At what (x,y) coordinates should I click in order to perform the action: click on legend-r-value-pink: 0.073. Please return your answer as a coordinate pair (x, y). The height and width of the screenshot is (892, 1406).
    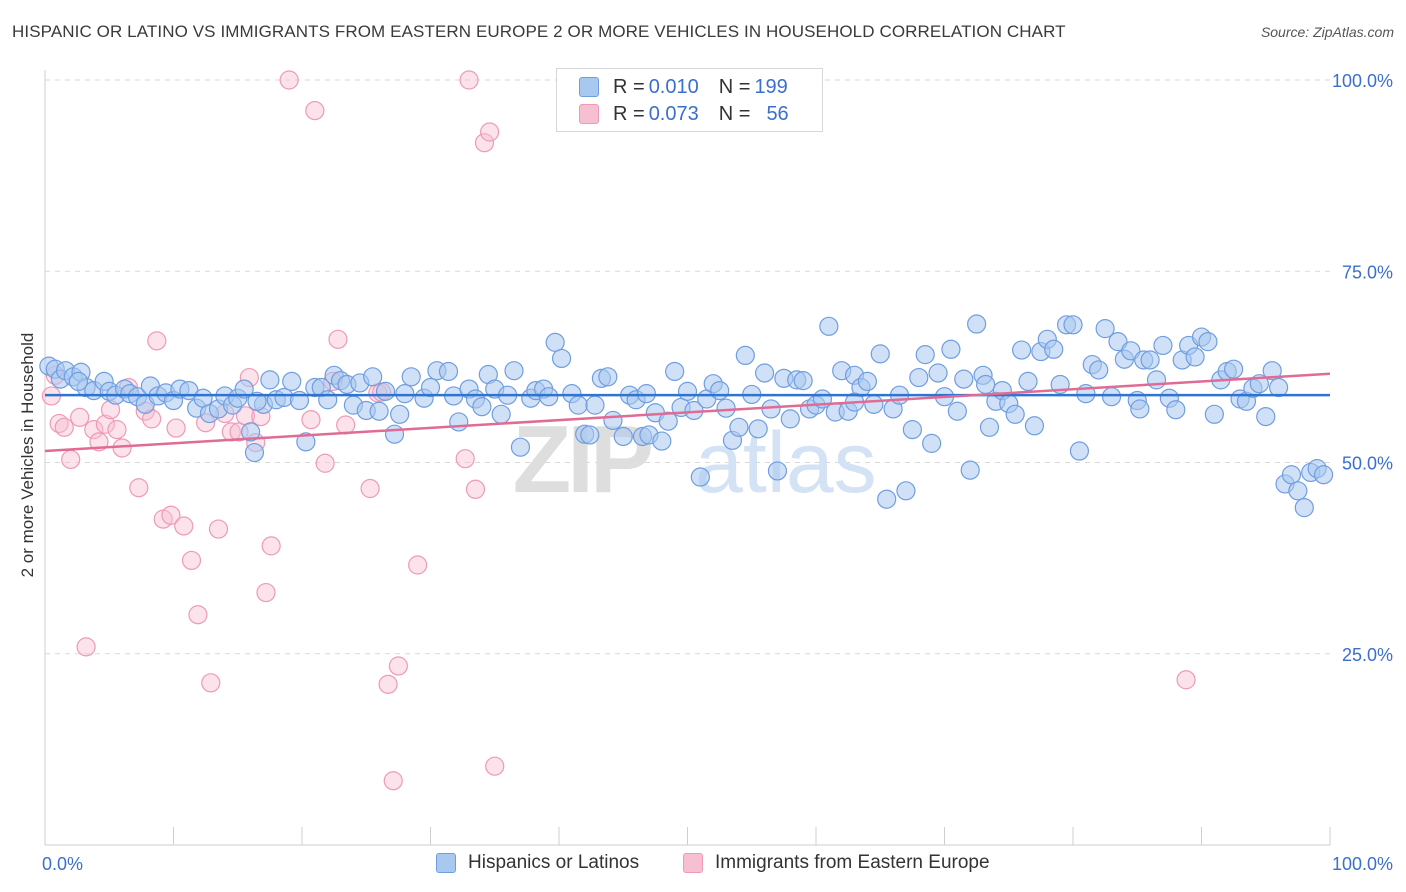
    Looking at the image, I should click on (673, 113).